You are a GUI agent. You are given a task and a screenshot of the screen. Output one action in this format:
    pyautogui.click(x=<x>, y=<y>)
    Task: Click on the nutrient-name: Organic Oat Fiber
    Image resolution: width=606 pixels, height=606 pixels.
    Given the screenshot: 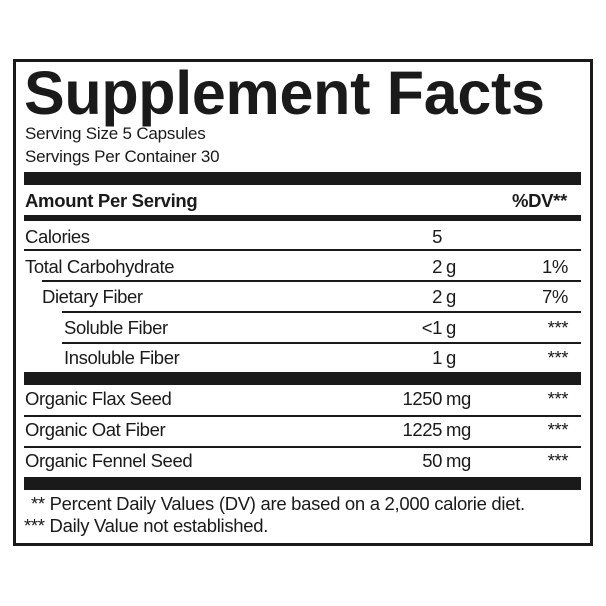 What is the action you would take?
    pyautogui.click(x=95, y=429)
    